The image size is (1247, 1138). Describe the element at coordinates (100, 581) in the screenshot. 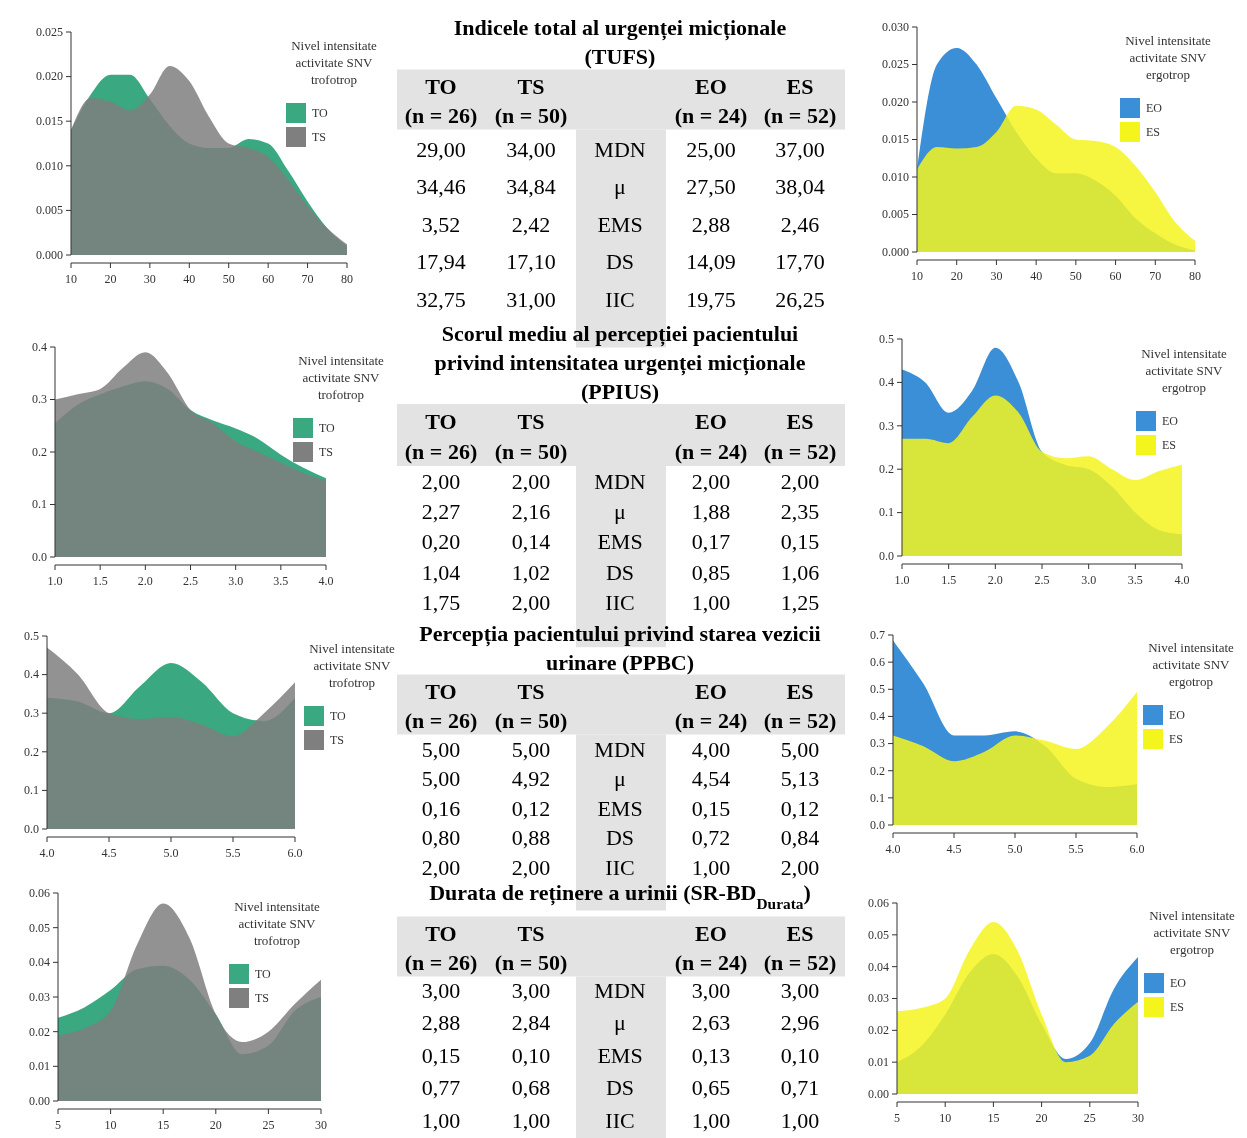

I see `x-tick-label: 1.5` at that location.